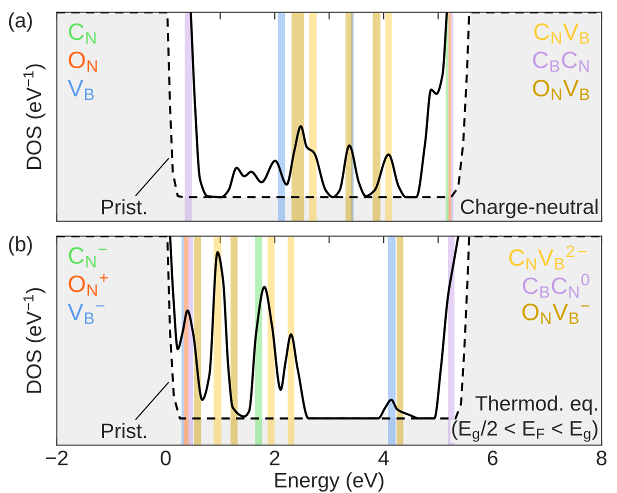 Image resolution: width=617 pixels, height=493 pixels. What do you see at coordinates (529, 208) in the screenshot?
I see `annotation: Charge-neutral` at bounding box center [529, 208].